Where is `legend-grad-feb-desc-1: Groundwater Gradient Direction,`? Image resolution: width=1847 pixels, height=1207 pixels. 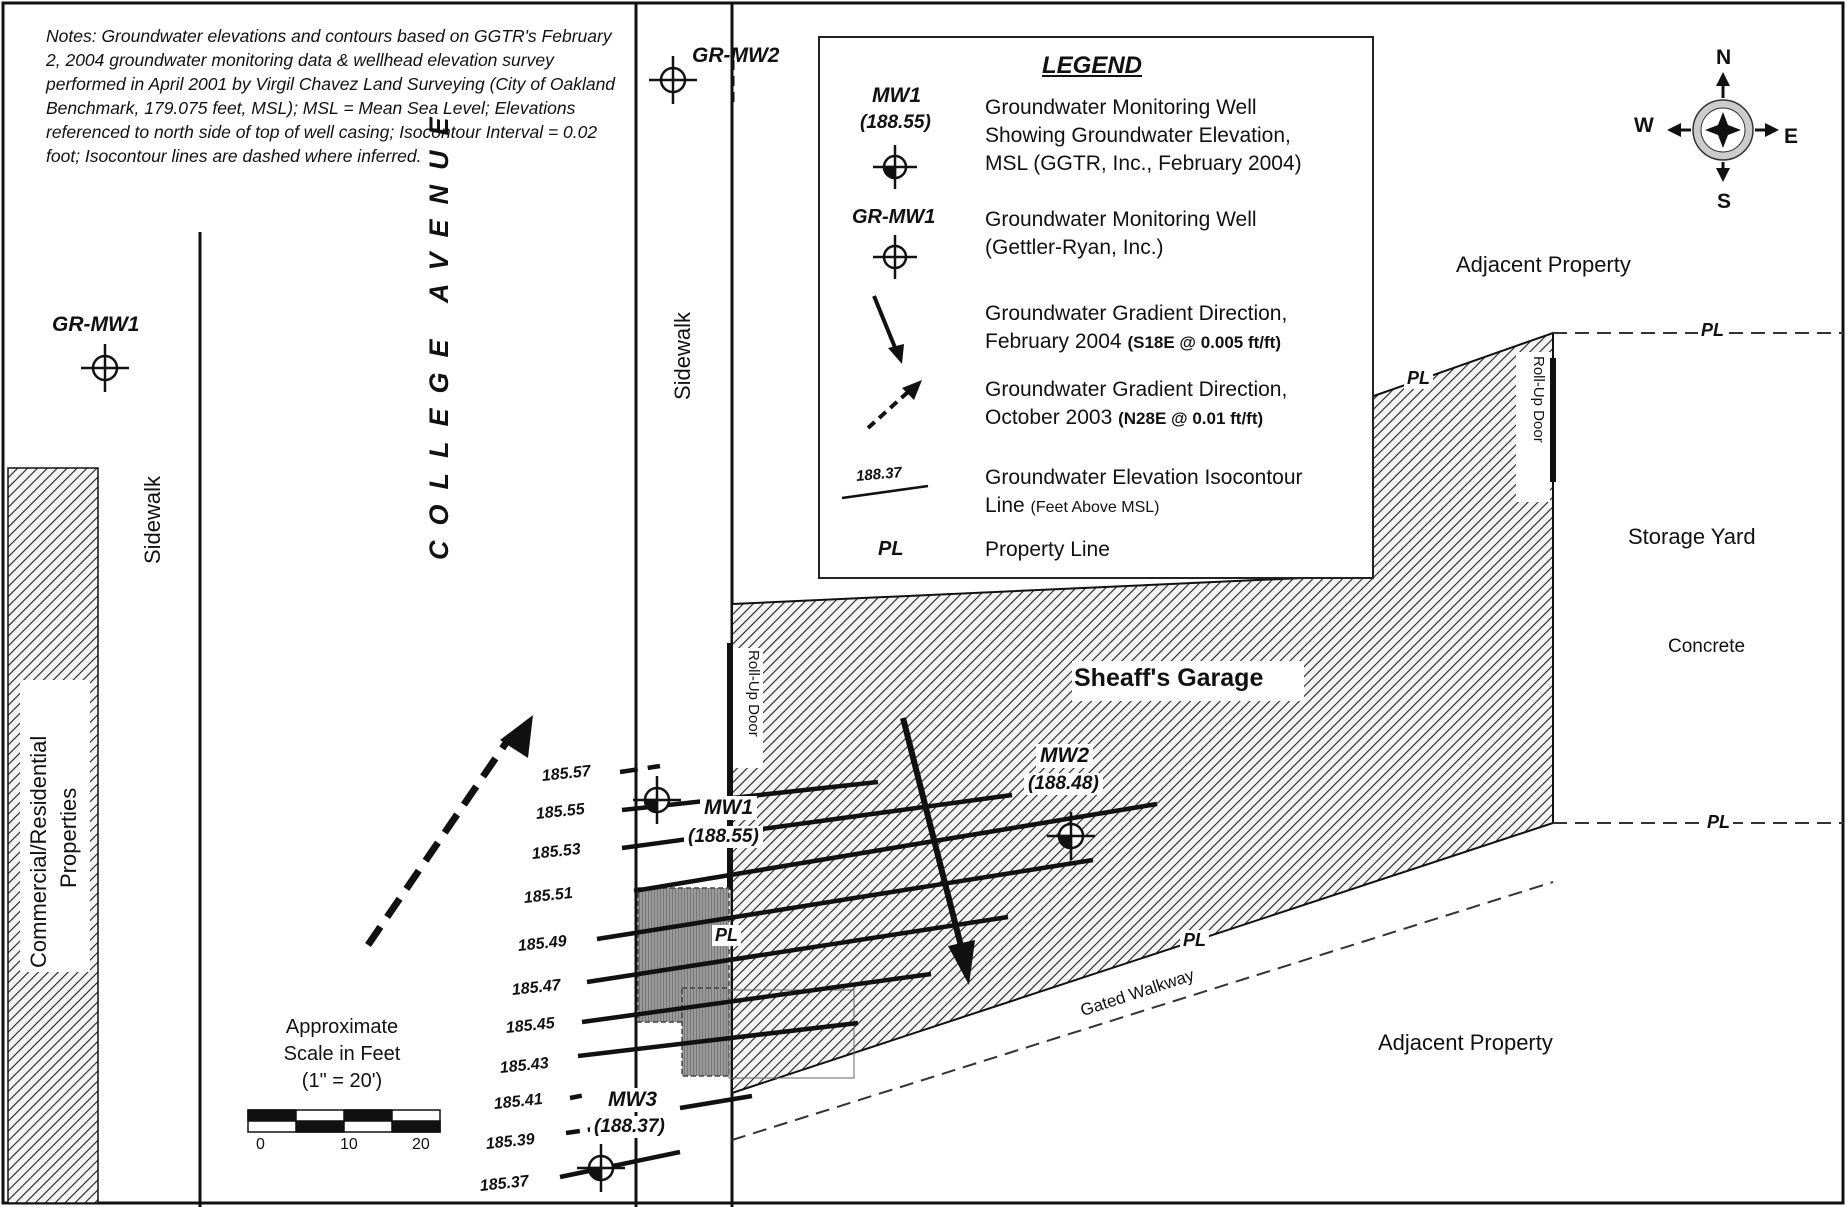
legend-grad-feb-desc-1: Groundwater Gradient Direction, is located at coordinates (1136, 313).